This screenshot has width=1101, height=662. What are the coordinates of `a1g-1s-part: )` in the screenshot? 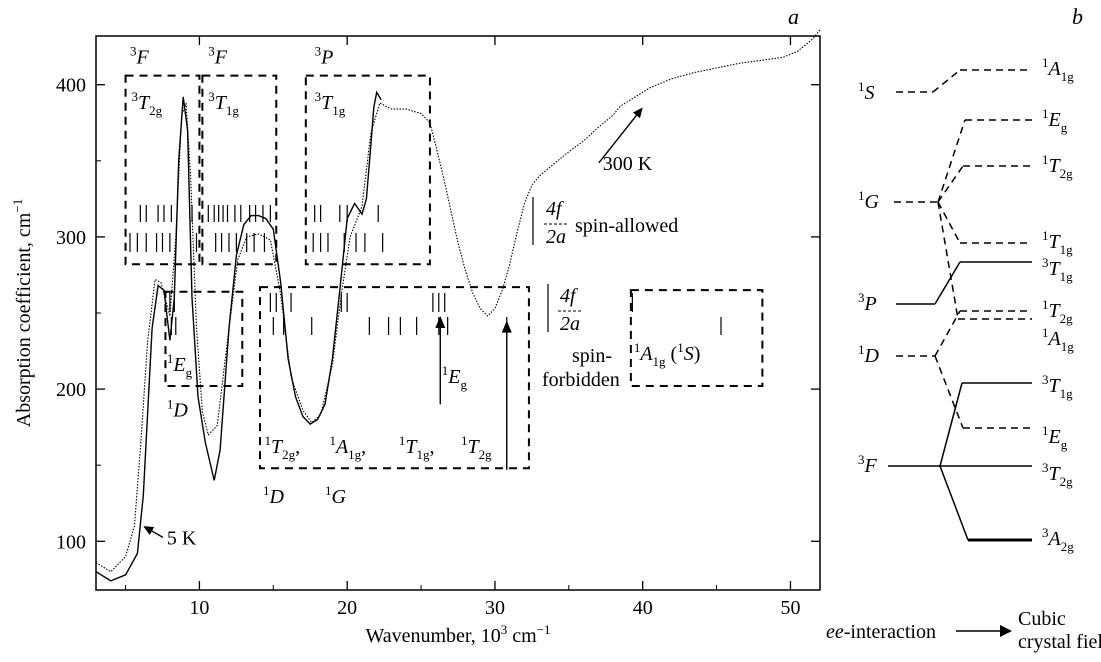 It's located at (697, 354).